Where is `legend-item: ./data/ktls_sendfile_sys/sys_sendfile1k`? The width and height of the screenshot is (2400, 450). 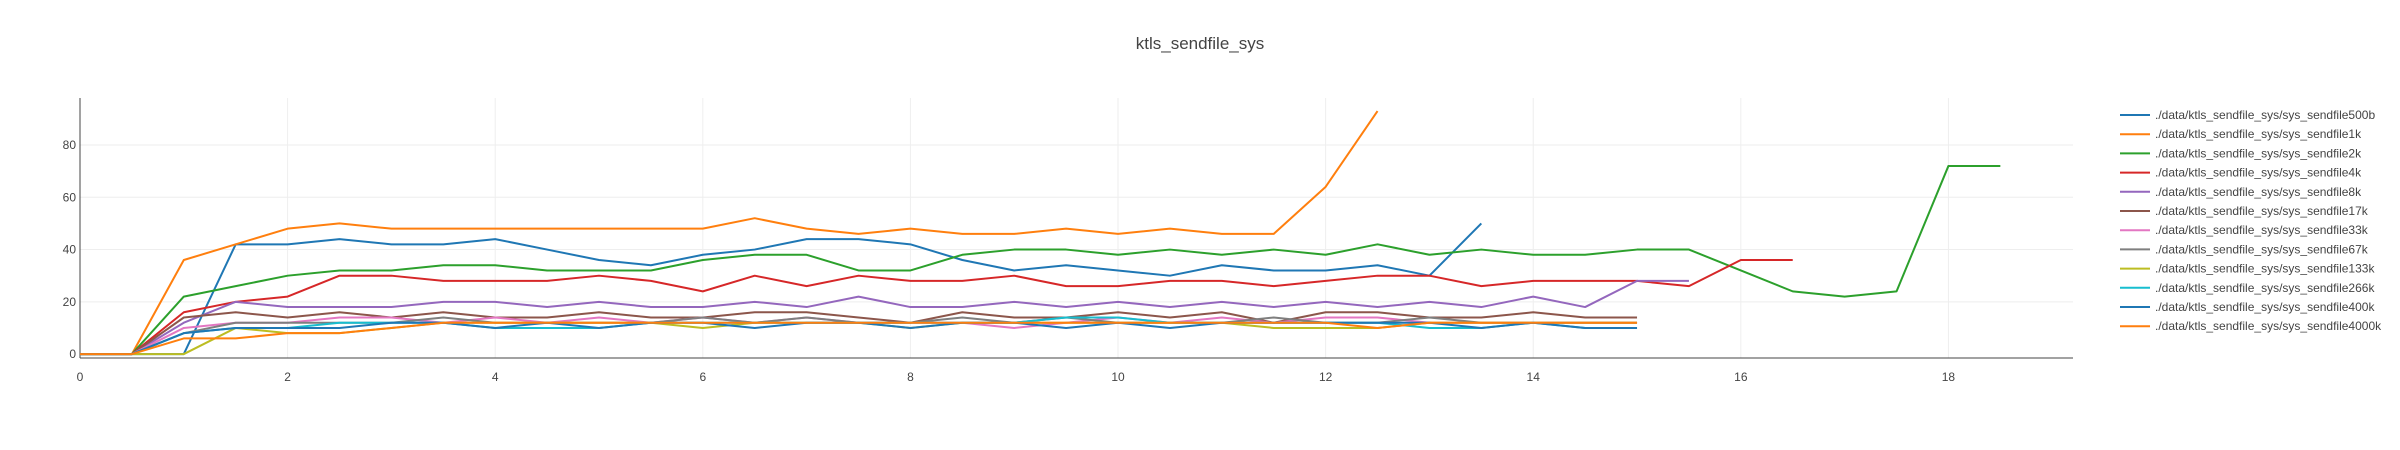
legend-item: ./data/ktls_sendfile_sys/sys_sendfile1k is located at coordinates (2241, 134).